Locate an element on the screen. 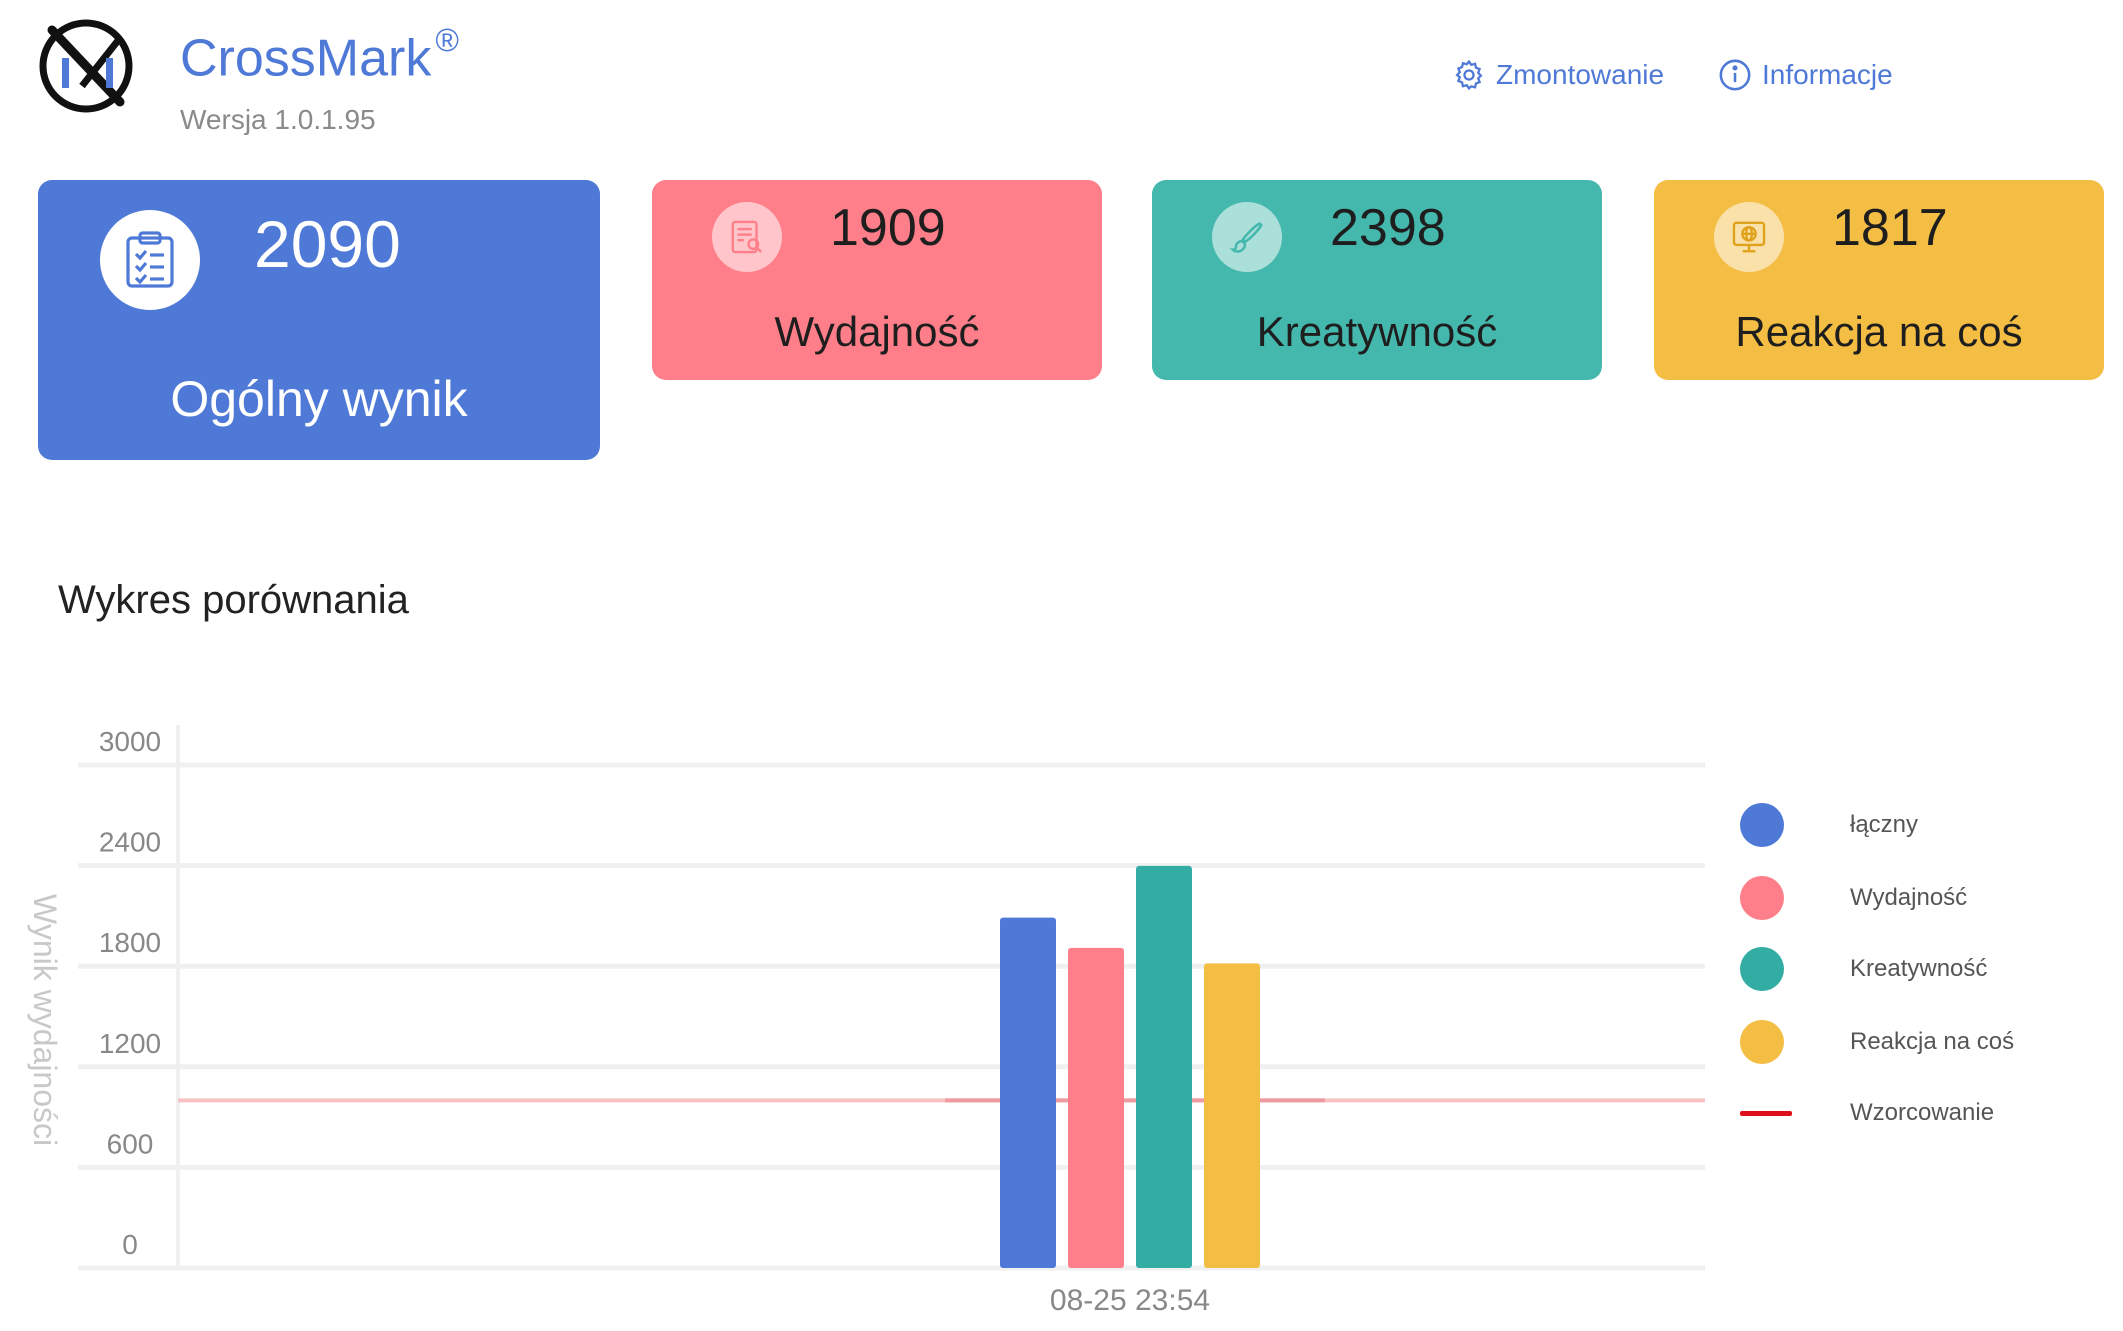 This screenshot has height=1331, width=2123. overall-score-value: 2090 is located at coordinates (327, 244).